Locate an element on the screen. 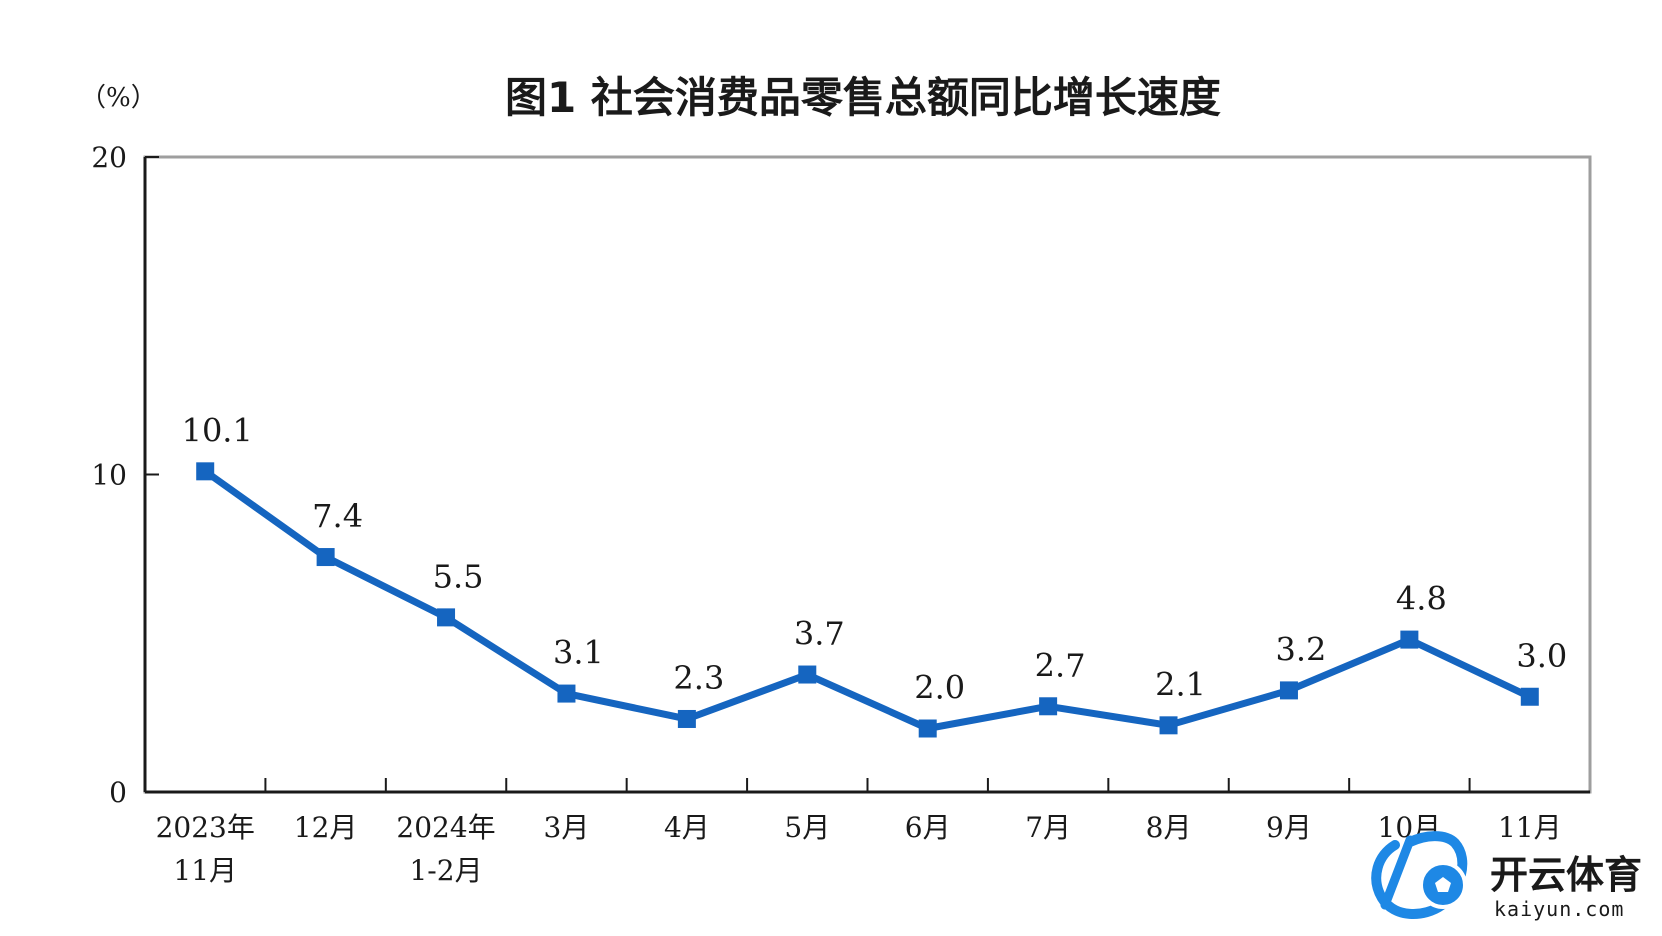 Image resolution: width=1662 pixels, height=936 pixels. x-tick-label: 2024年 is located at coordinates (445, 827).